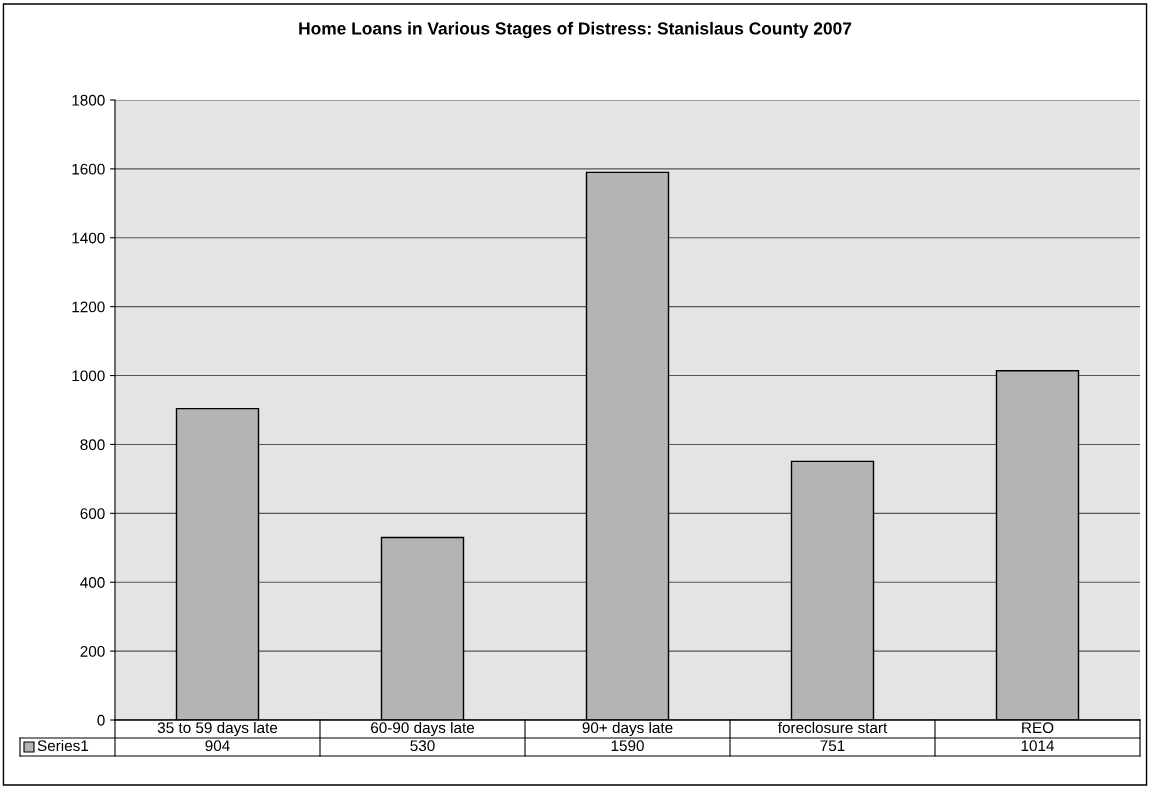 This screenshot has height=801, width=1150. I want to click on y-tick-label: 1600, so click(88, 169).